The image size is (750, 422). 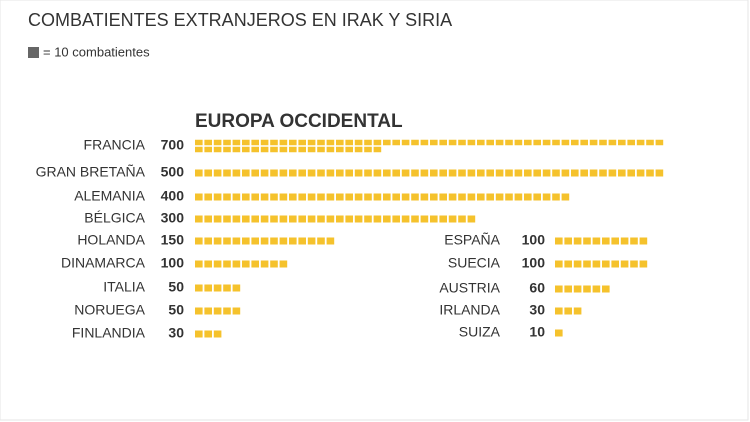 What do you see at coordinates (173, 218) in the screenshot?
I see `value-label: 300` at bounding box center [173, 218].